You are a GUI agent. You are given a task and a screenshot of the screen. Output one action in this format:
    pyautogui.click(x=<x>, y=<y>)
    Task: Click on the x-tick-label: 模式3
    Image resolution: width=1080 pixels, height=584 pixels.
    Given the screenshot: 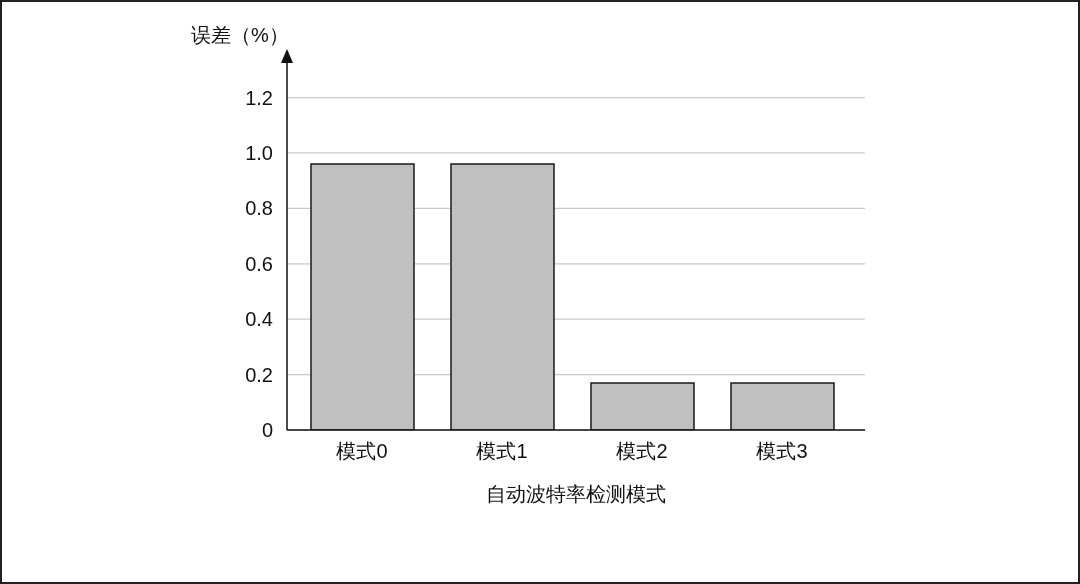 What is the action you would take?
    pyautogui.click(x=782, y=451)
    